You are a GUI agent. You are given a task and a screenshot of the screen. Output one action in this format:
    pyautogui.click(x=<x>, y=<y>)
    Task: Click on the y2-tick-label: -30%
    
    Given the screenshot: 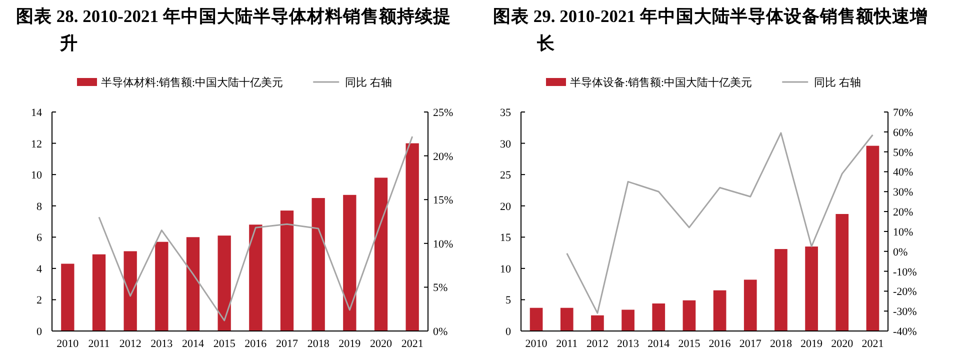 What is the action you would take?
    pyautogui.click(x=905, y=312)
    